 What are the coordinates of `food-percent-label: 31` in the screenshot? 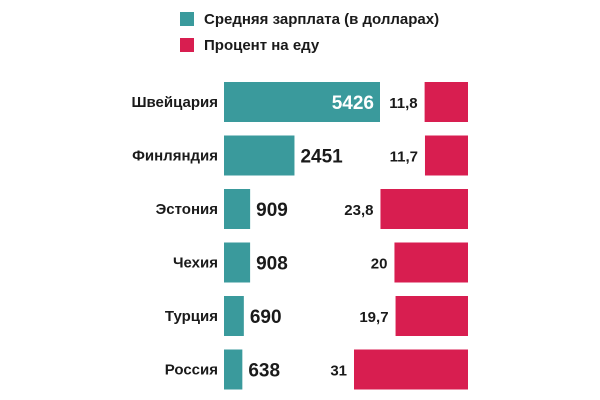 It's located at (338, 371).